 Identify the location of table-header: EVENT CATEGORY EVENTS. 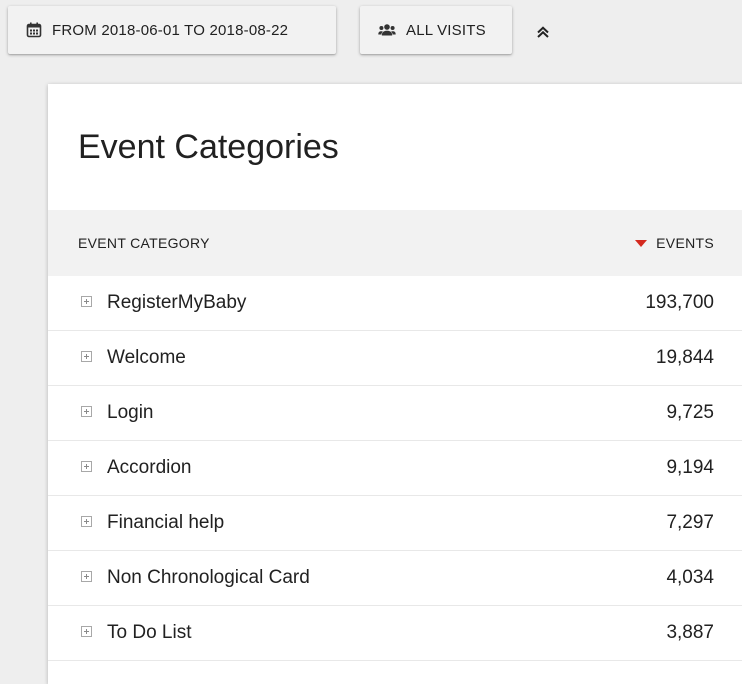
(395, 243).